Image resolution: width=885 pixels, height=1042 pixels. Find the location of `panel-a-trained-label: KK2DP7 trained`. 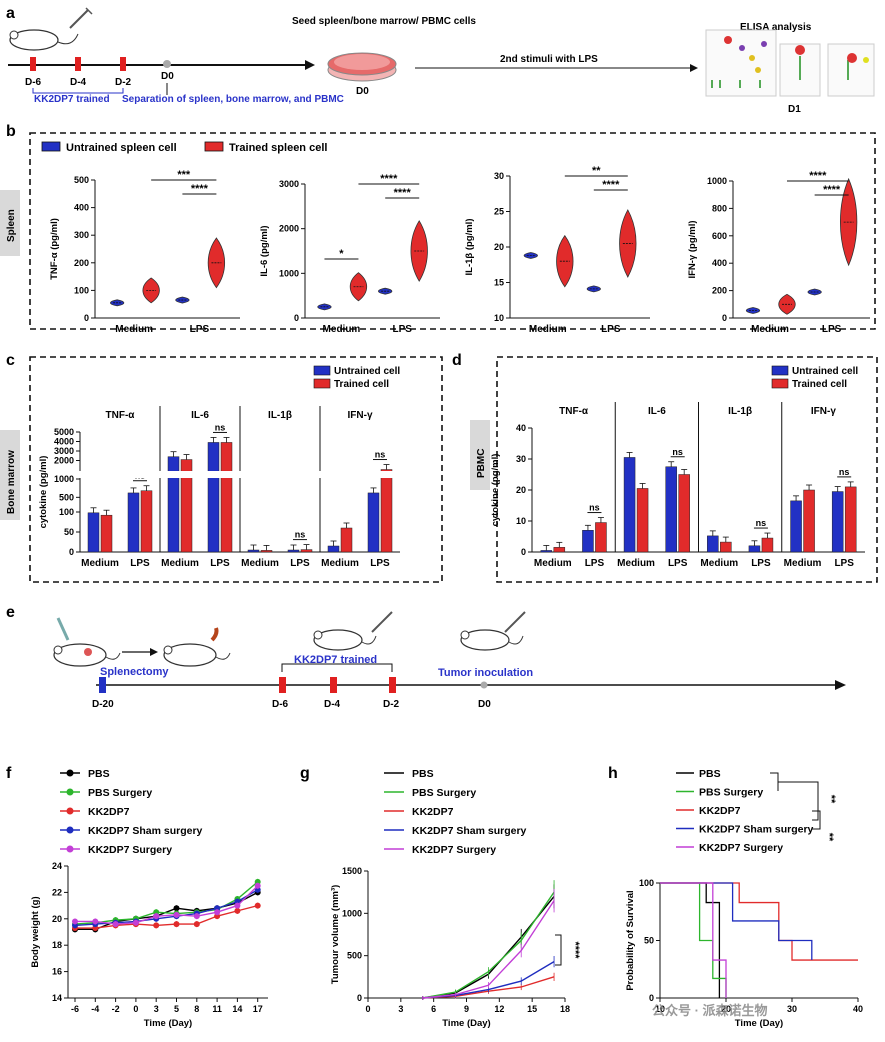

panel-a-trained-label: KK2DP7 trained is located at coordinates (72, 99).